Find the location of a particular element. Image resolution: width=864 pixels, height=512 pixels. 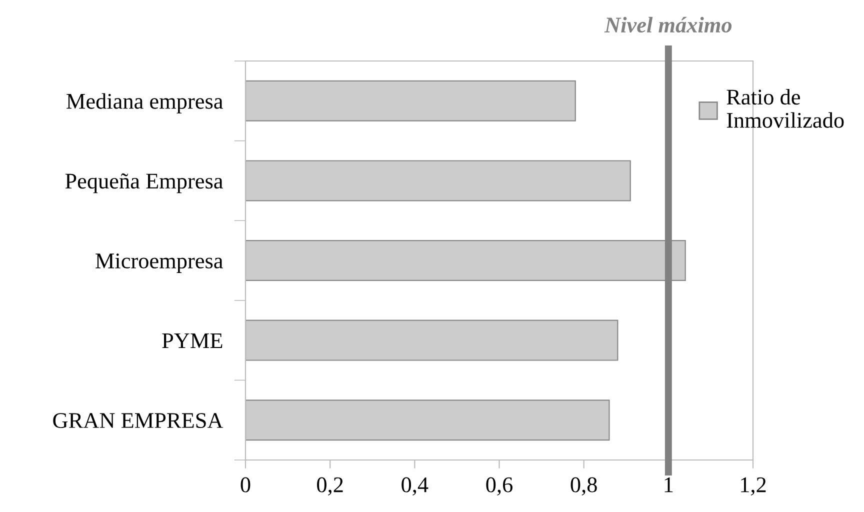

x-tick-label: 0,2 is located at coordinates (330, 486).